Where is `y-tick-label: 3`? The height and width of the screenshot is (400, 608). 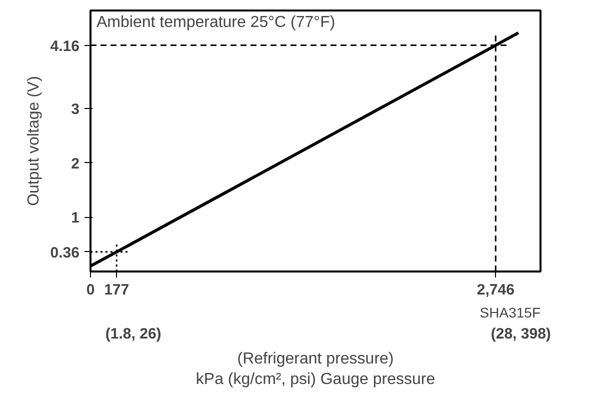 y-tick-label: 3 is located at coordinates (75, 109).